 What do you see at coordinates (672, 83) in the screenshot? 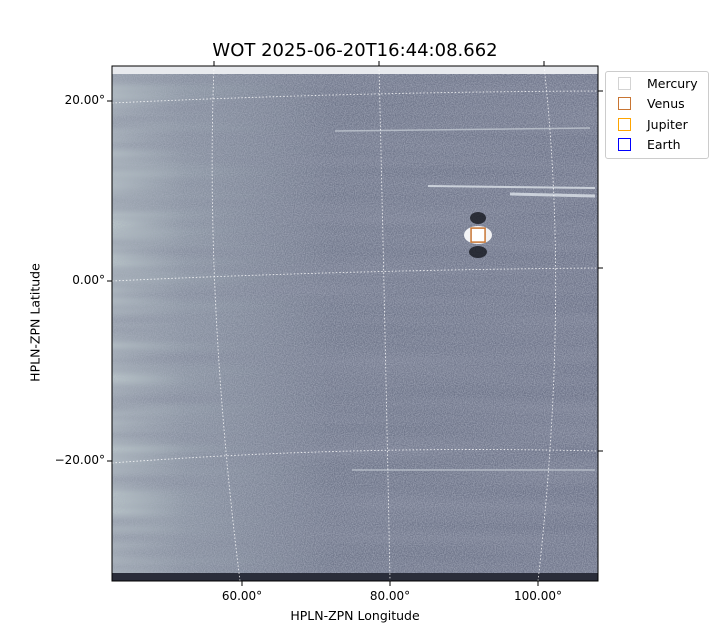
I see `legend-label: Mercury` at bounding box center [672, 83].